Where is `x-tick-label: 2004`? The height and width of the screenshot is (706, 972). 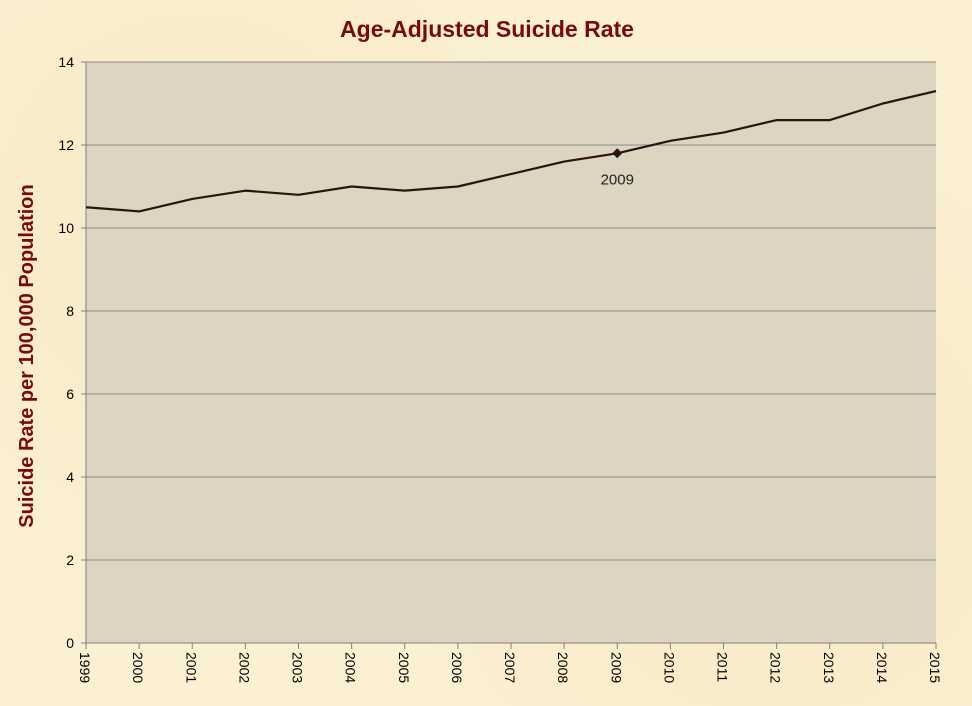 x-tick-label: 2004 is located at coordinates (351, 667).